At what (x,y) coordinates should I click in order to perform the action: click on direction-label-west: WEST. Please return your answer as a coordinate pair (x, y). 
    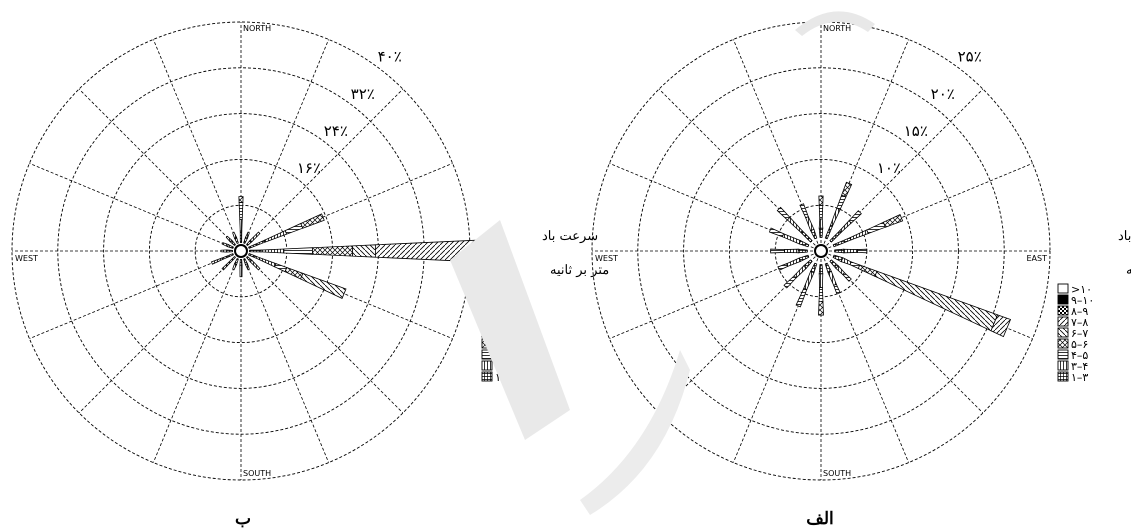
    Looking at the image, I should click on (26, 258).